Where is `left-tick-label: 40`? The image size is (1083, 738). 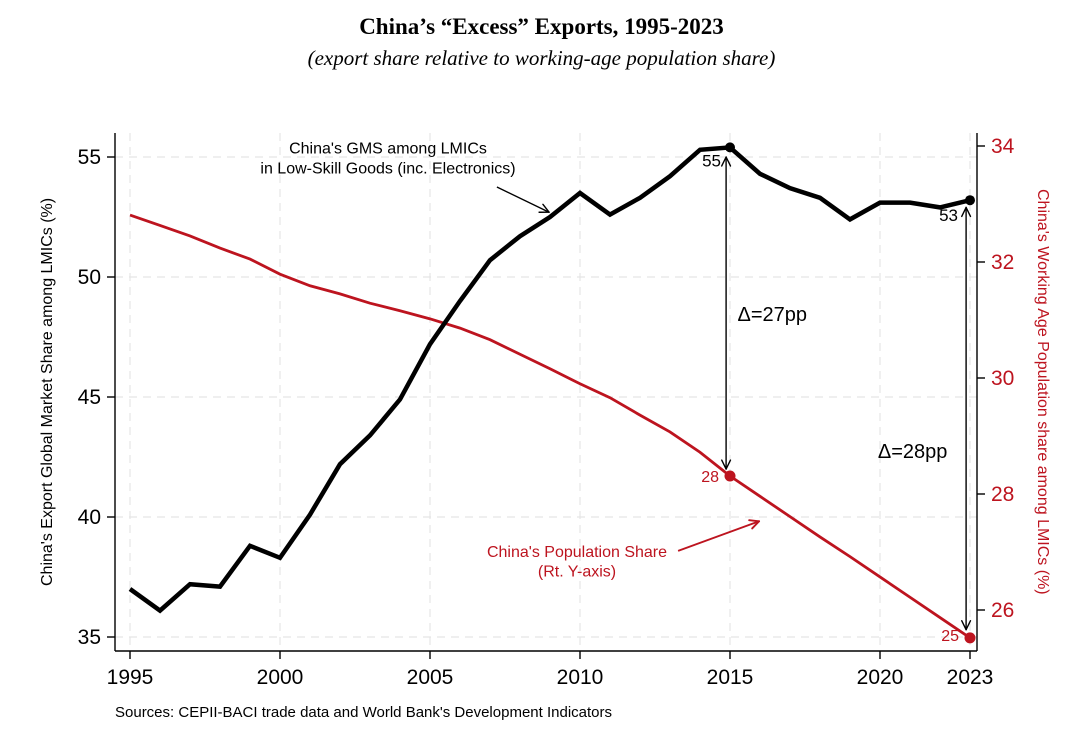
left-tick-label: 40 is located at coordinates (89, 517).